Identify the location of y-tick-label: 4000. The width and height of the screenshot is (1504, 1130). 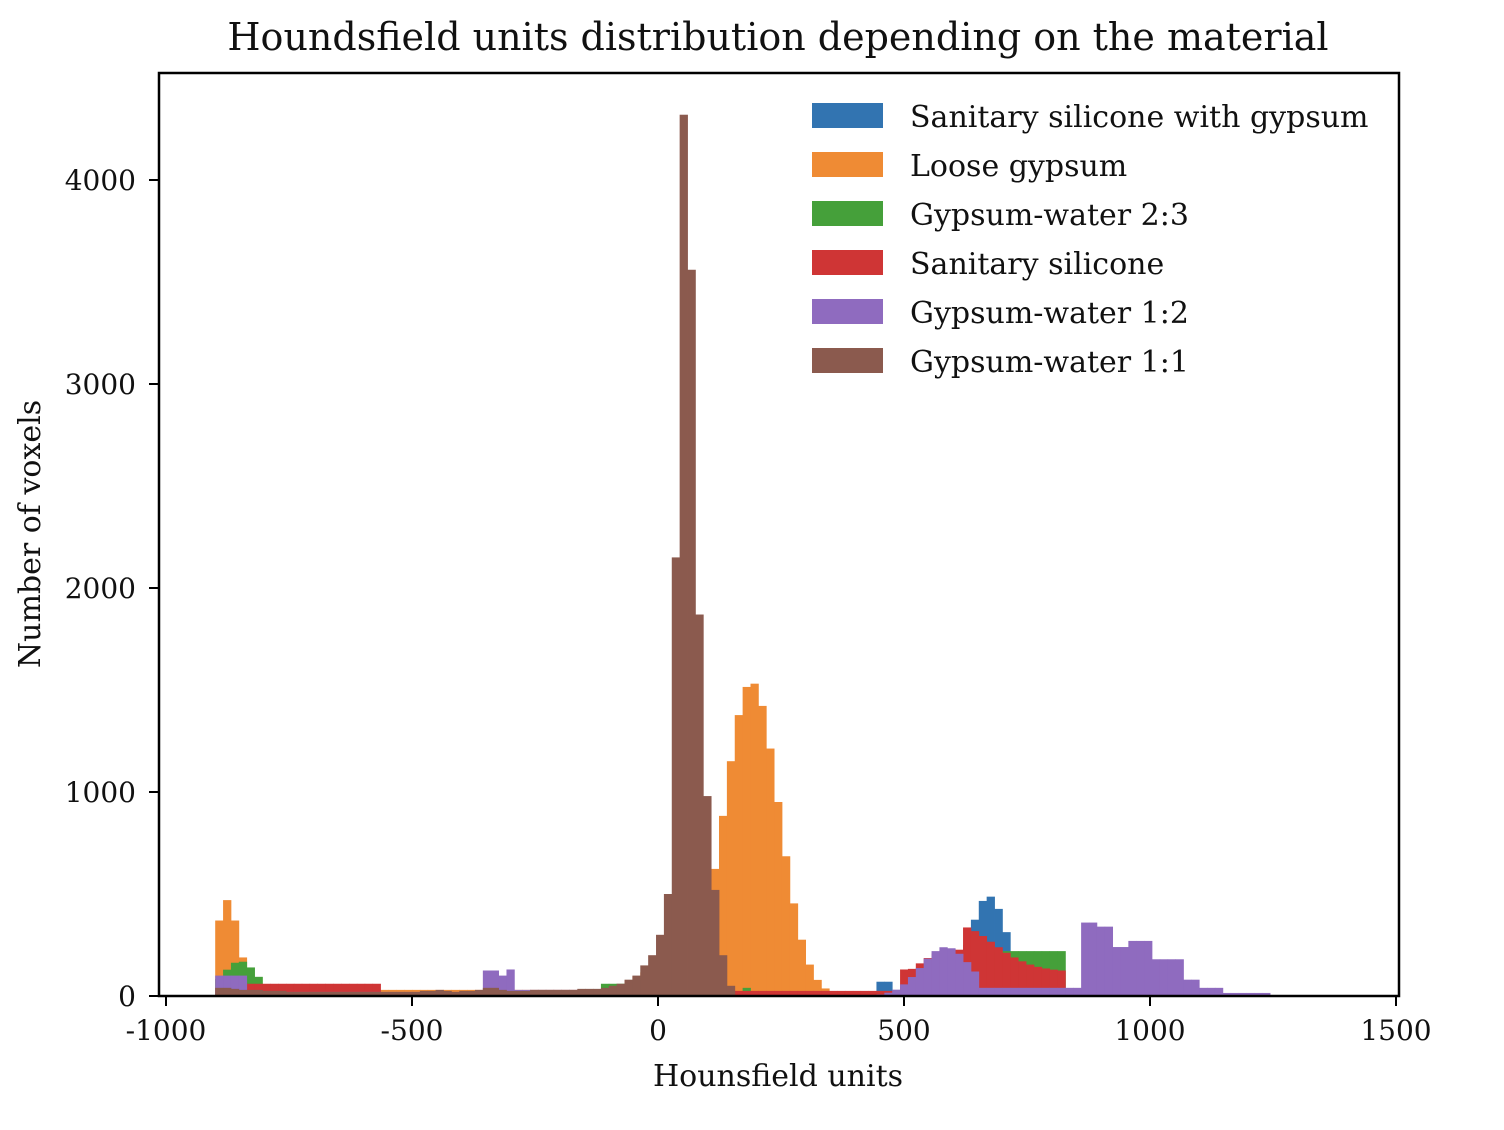
(100, 180).